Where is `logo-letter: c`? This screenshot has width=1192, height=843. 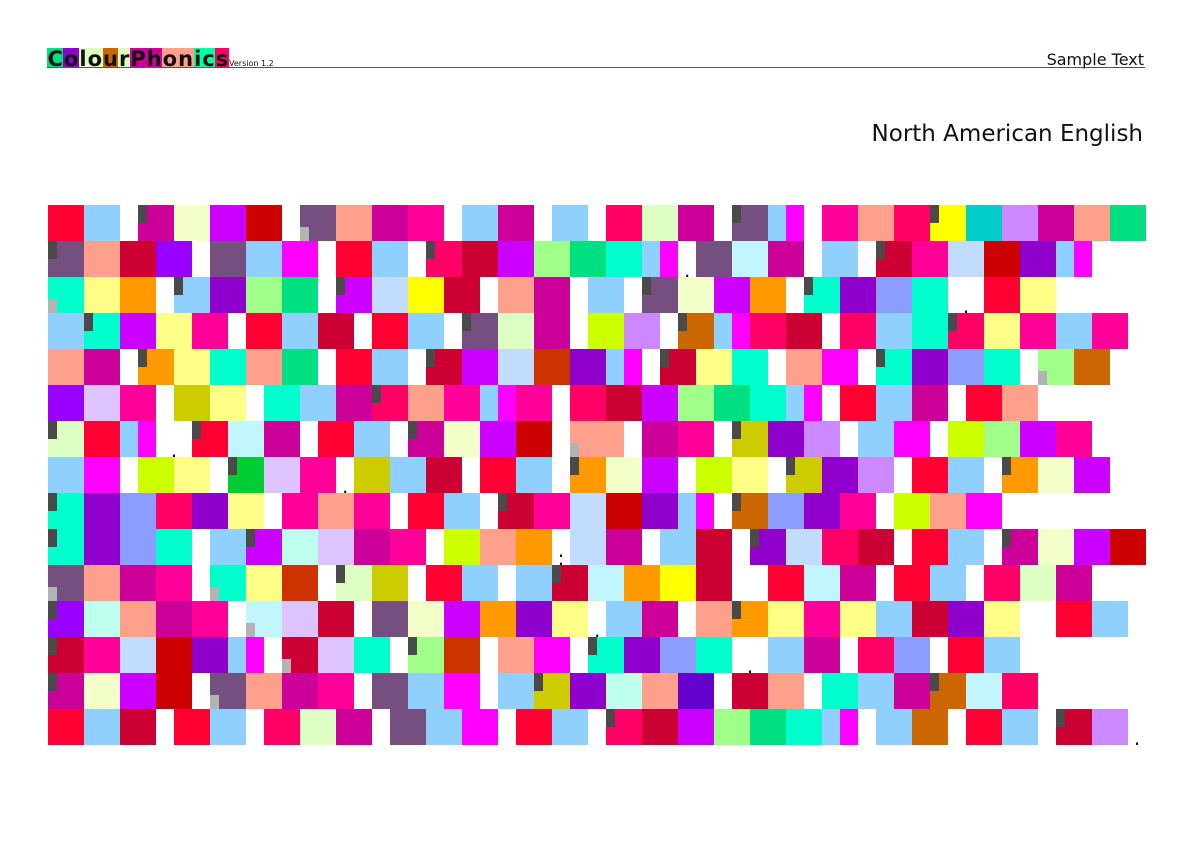
logo-letter: c is located at coordinates (208, 59).